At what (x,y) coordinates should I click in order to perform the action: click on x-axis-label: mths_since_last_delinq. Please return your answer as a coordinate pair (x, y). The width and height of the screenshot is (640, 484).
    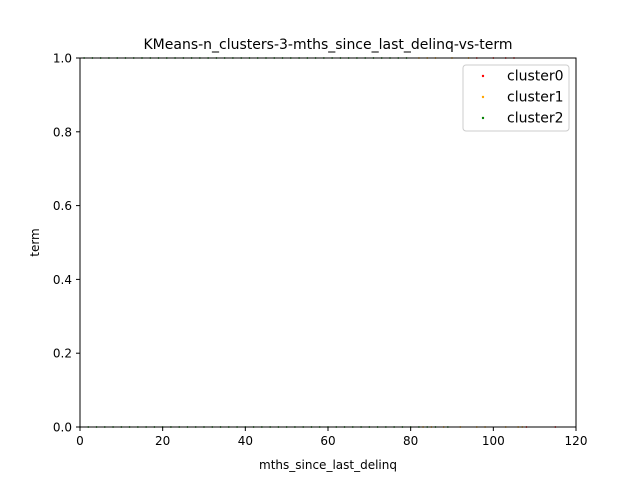
    Looking at the image, I should click on (328, 465).